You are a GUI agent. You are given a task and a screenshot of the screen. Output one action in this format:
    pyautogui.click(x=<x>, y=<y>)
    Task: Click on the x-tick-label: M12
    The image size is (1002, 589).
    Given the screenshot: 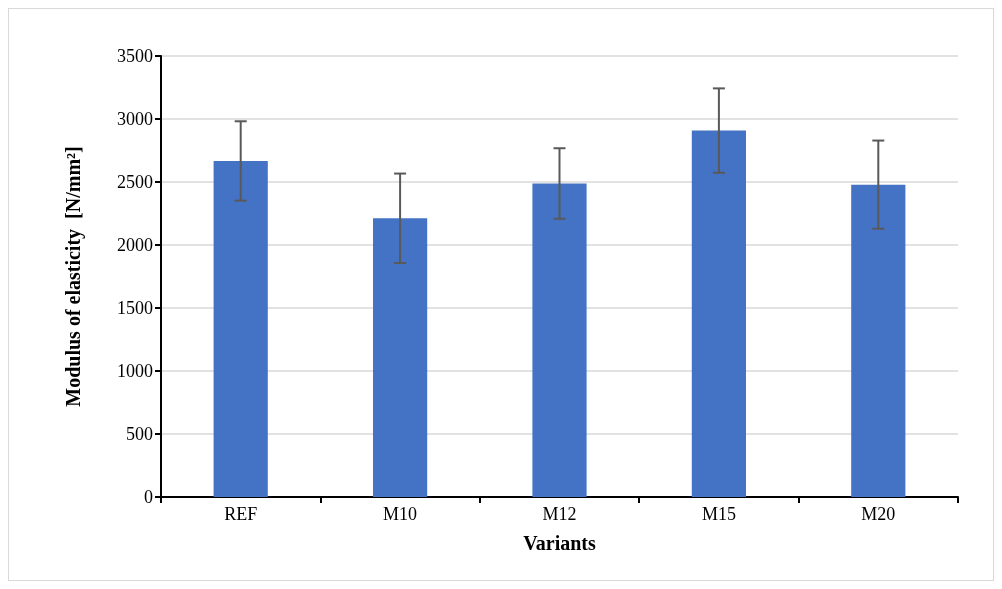 What is the action you would take?
    pyautogui.click(x=559, y=514)
    